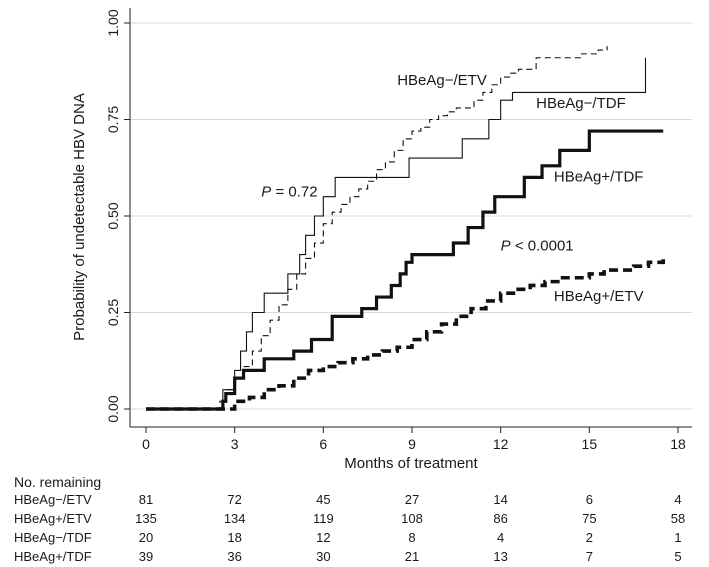 This screenshot has height=567, width=709. Describe the element at coordinates (590, 444) in the screenshot. I see `x-tick-label-5: 15` at that location.